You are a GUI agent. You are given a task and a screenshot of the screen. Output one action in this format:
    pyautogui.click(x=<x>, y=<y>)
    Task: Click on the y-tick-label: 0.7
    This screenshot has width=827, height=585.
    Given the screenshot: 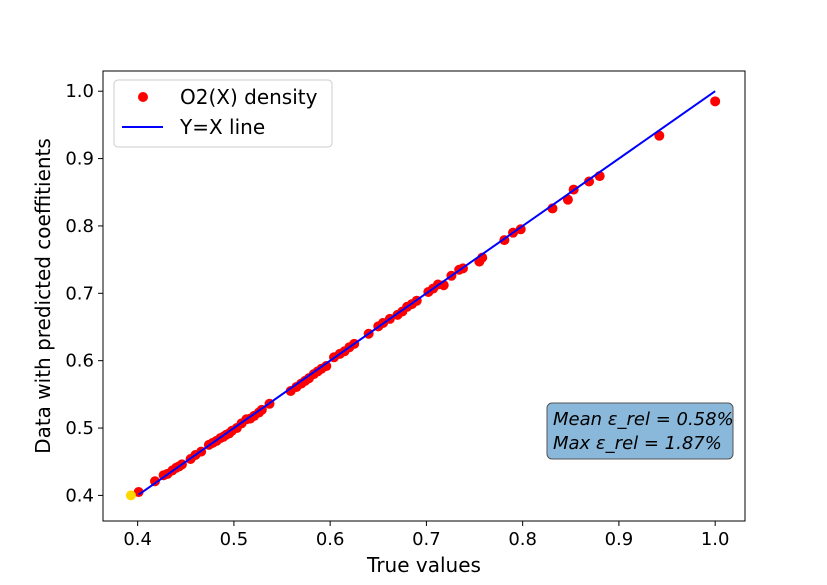 What is the action you would take?
    pyautogui.click(x=79, y=293)
    